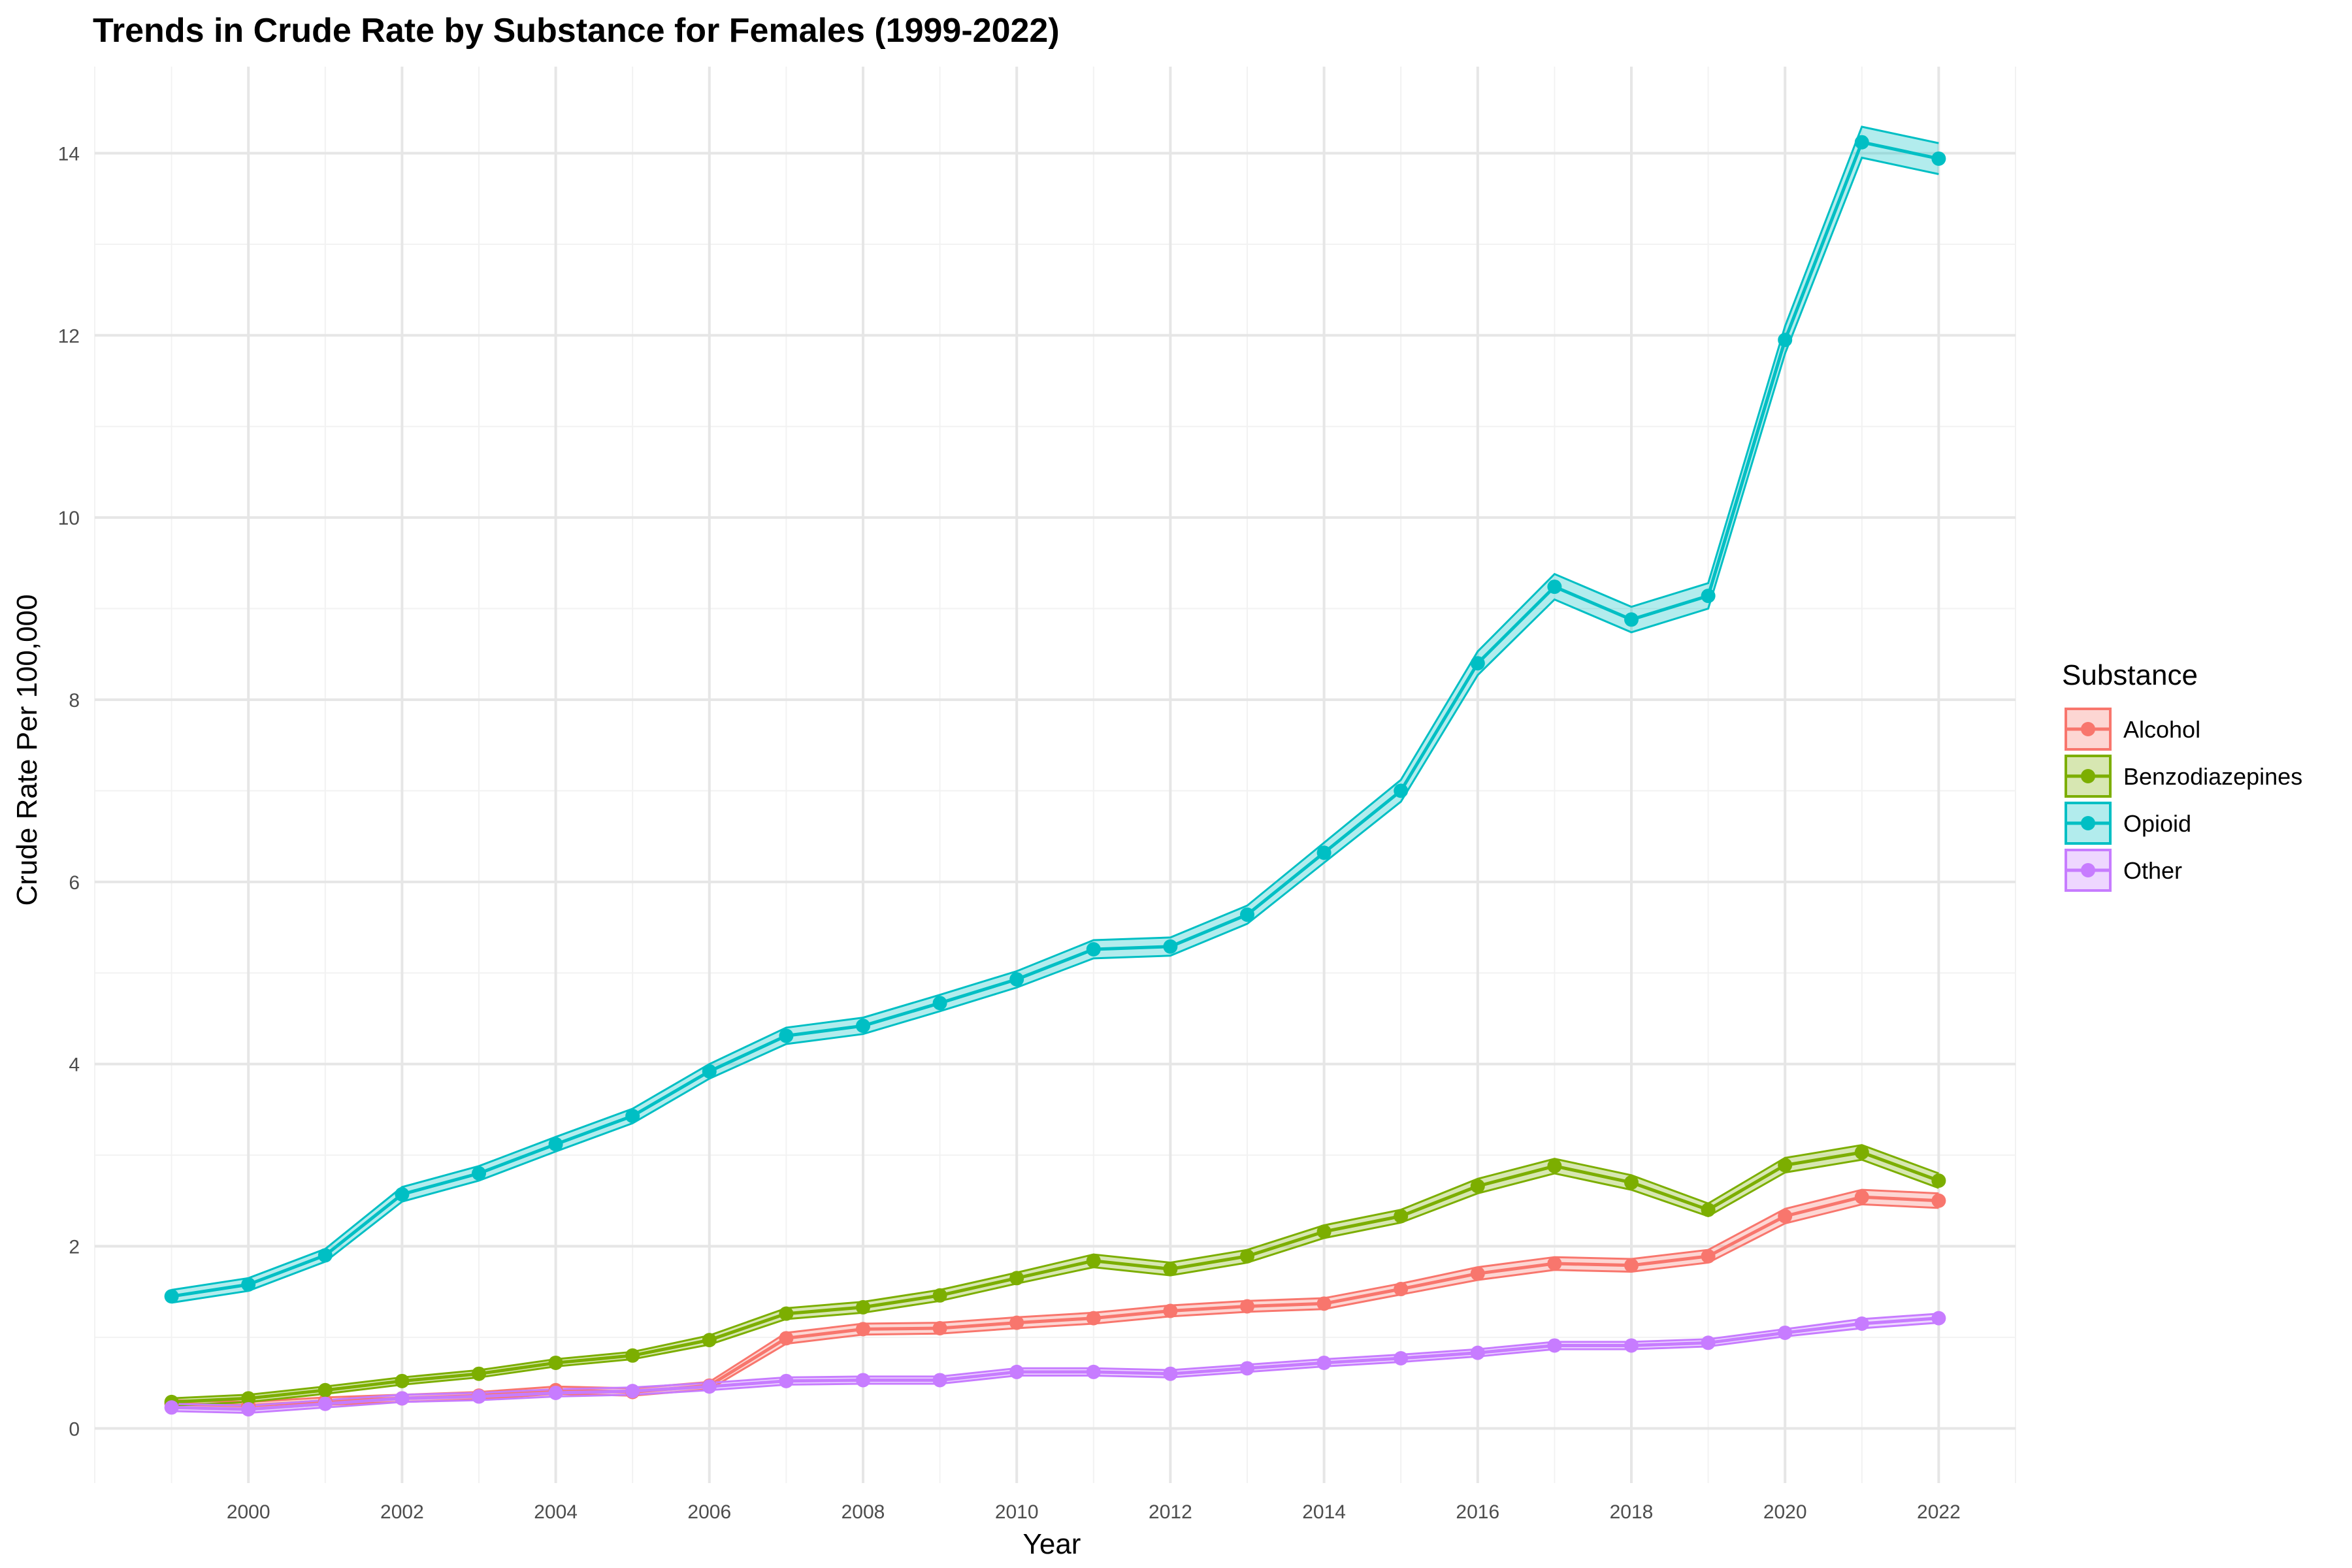 The height and width of the screenshot is (1568, 2352). What do you see at coordinates (248, 1512) in the screenshot?
I see `x-tick-label: 2000` at bounding box center [248, 1512].